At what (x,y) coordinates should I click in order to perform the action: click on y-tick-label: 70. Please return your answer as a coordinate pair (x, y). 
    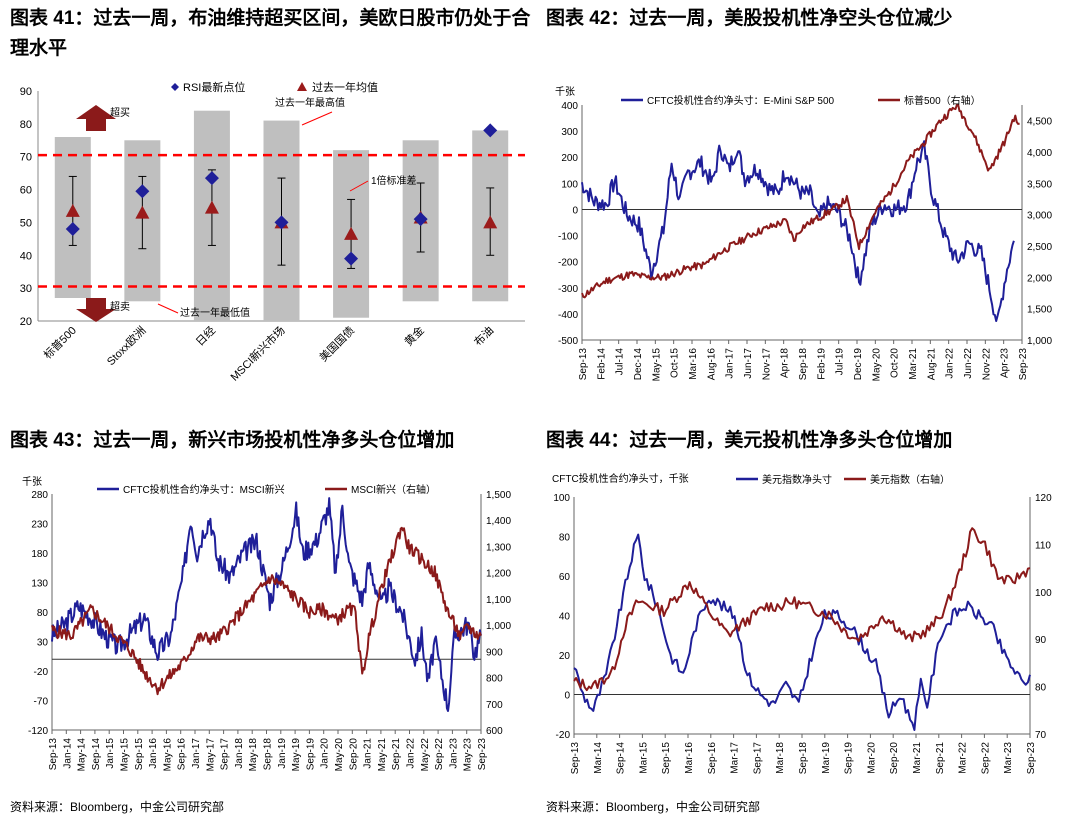
    Looking at the image, I should click on (26, 158).